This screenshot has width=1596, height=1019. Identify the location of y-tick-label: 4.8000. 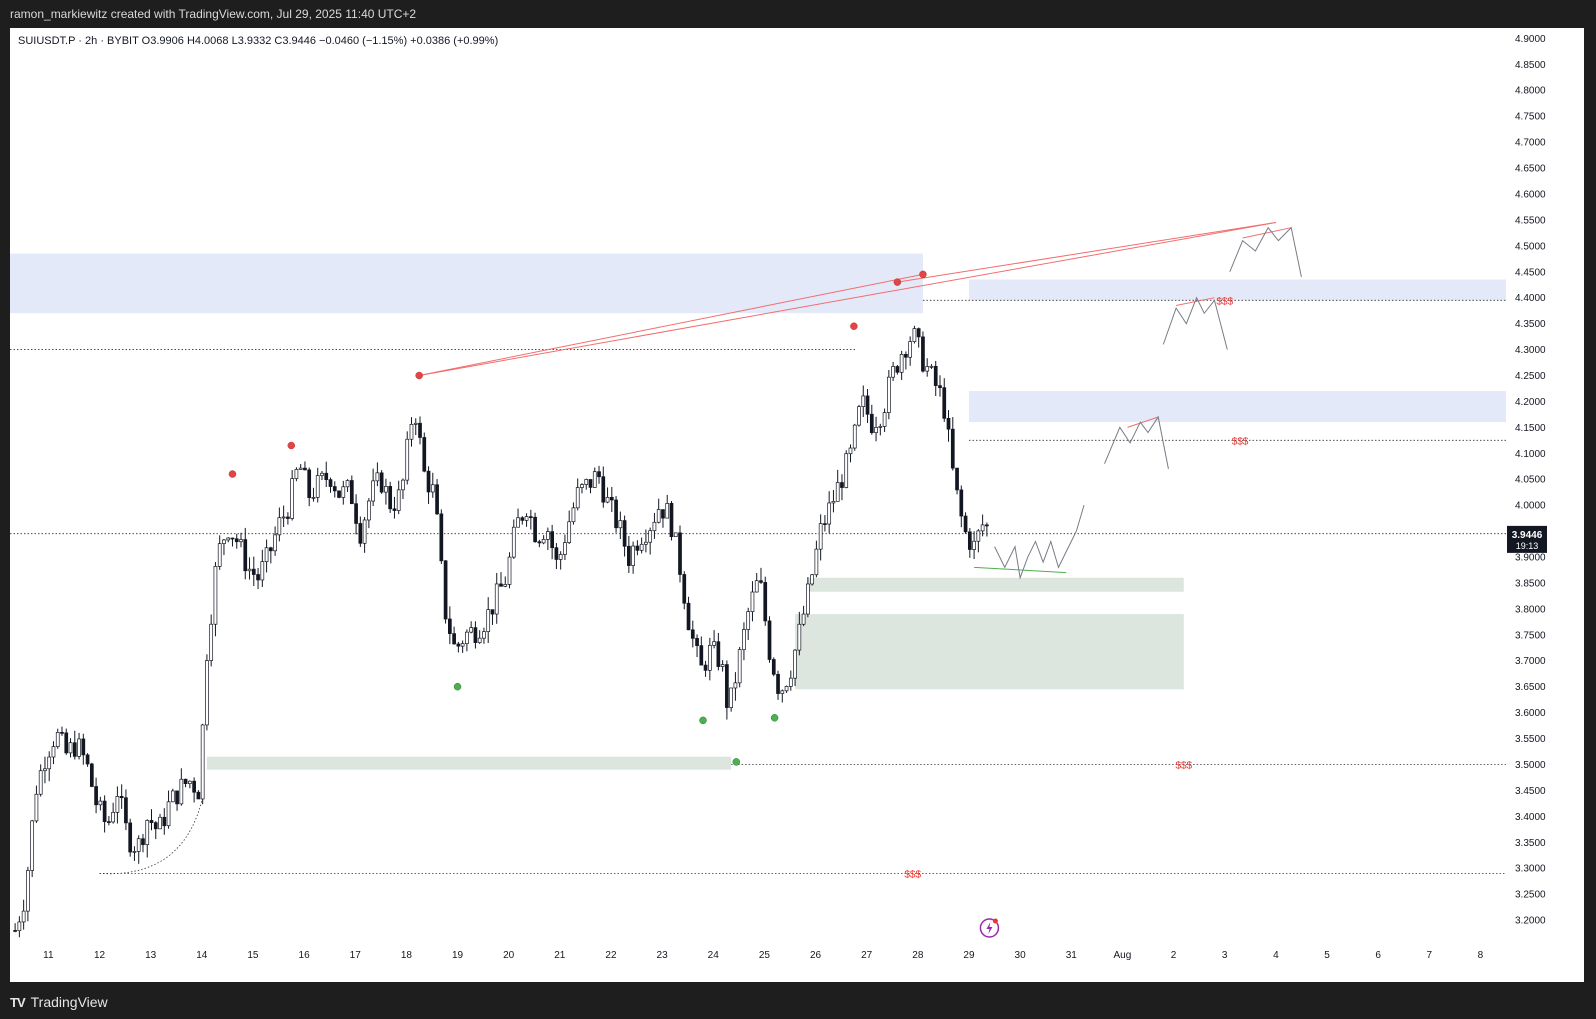
(1530, 91).